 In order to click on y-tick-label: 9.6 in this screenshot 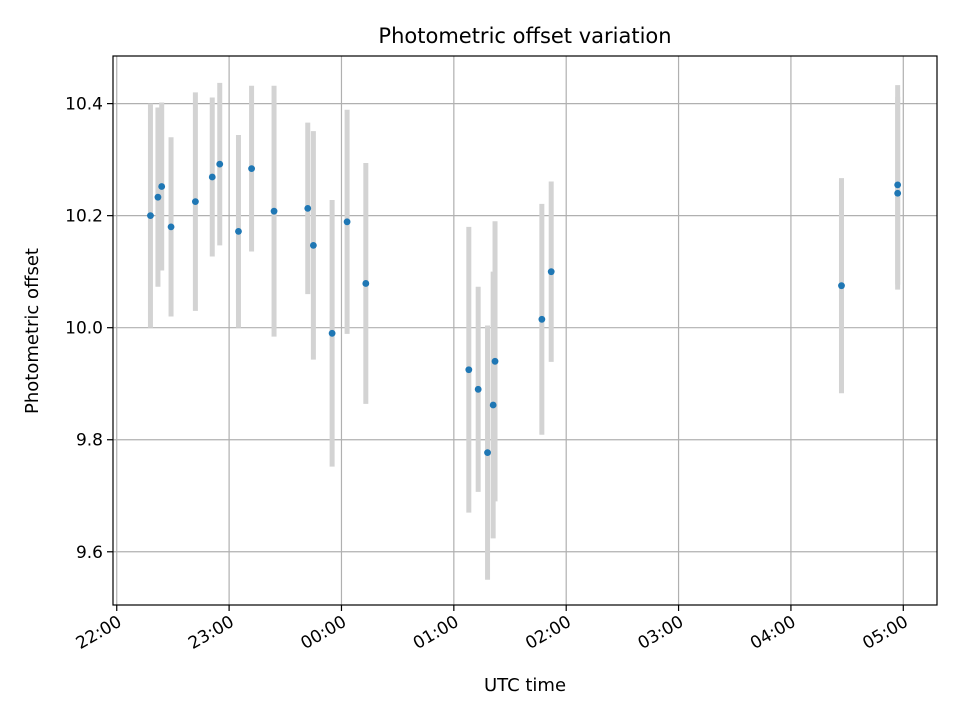, I will do `click(89, 553)`.